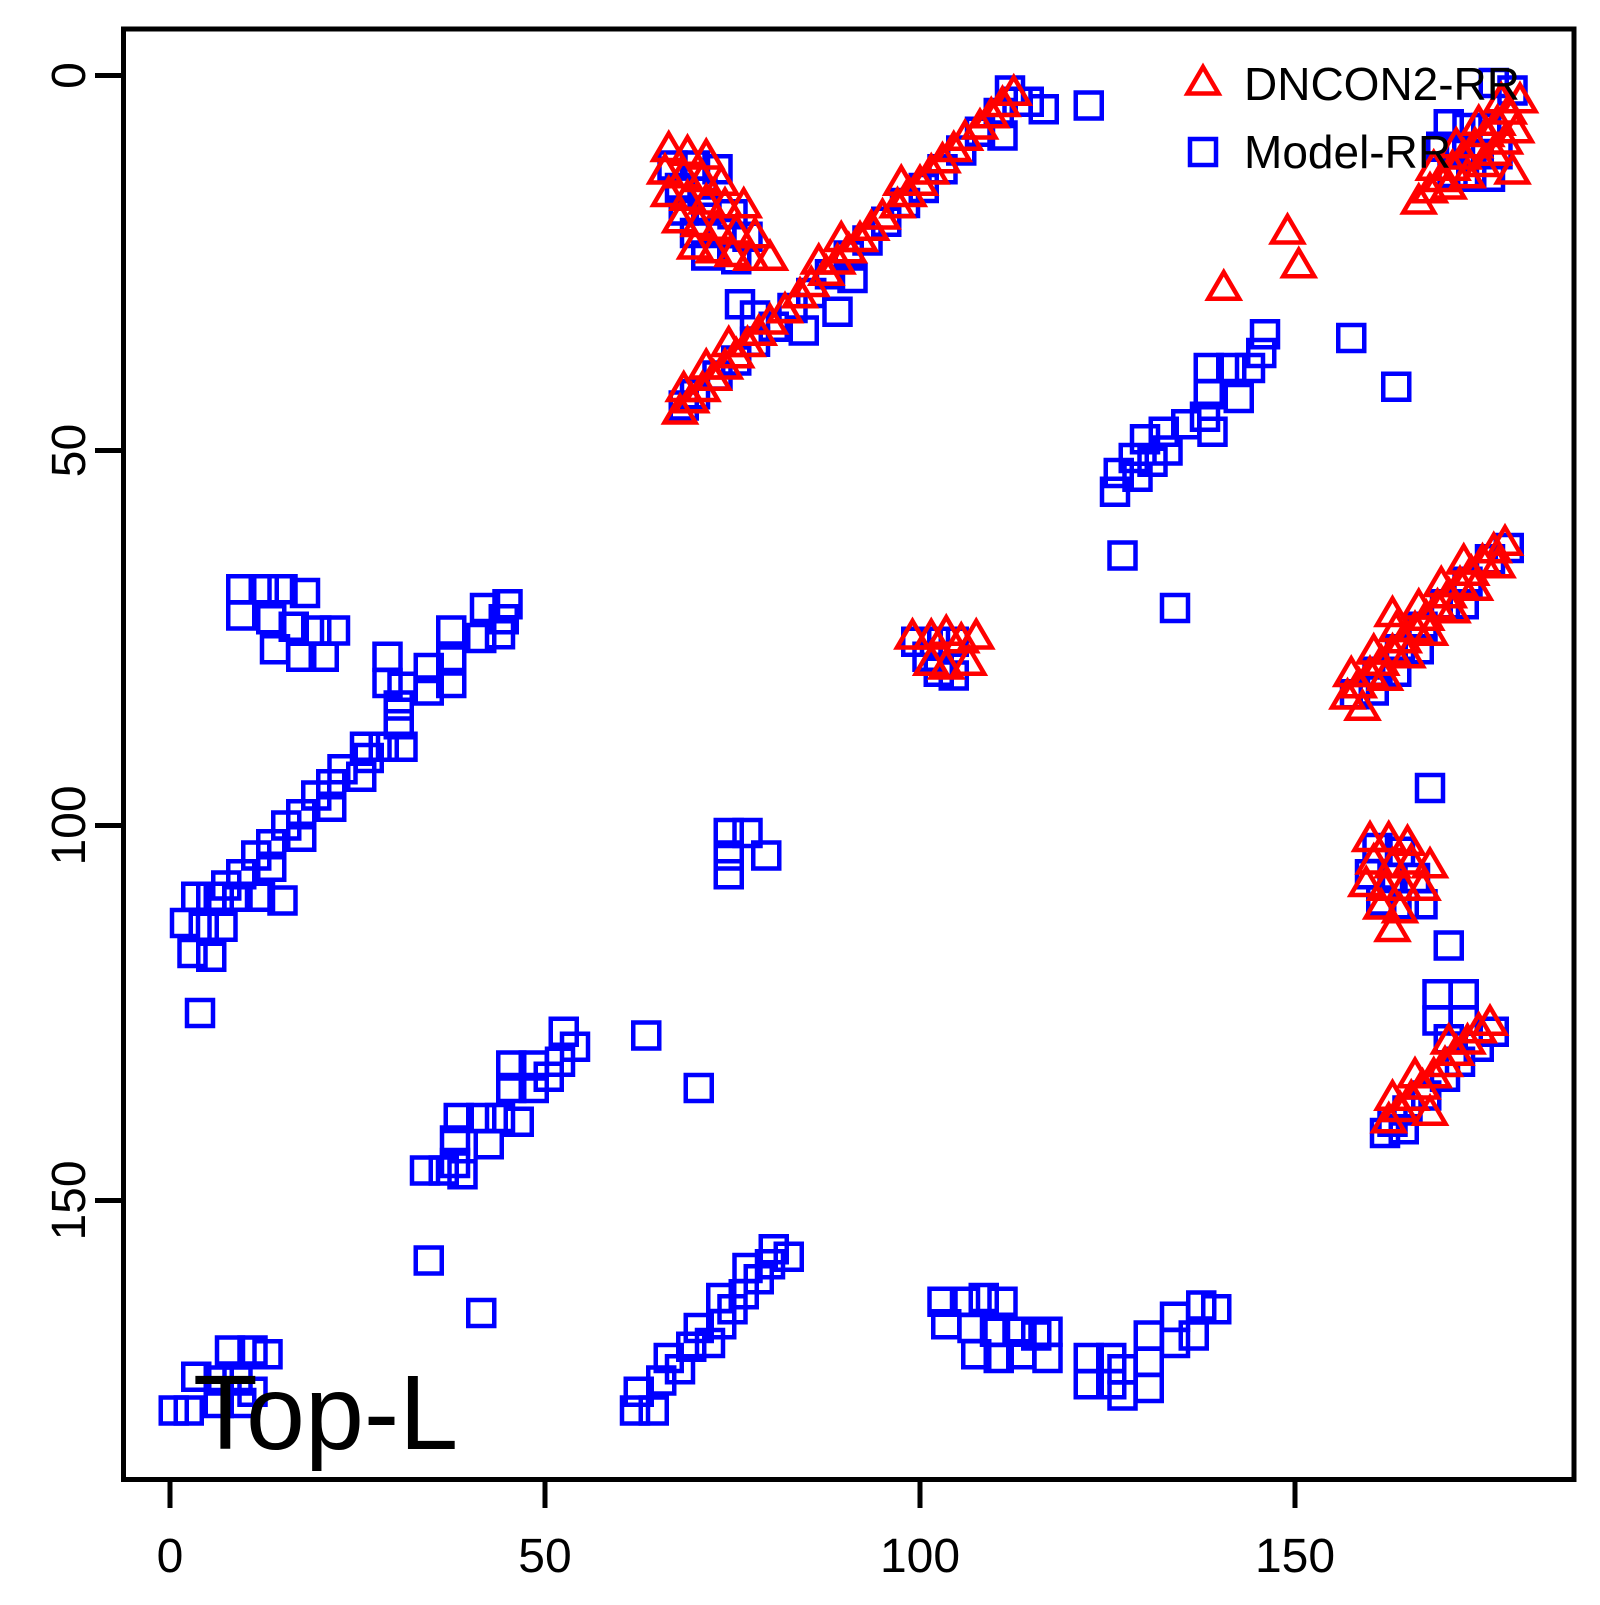 This screenshot has height=1605, width=1600. Describe the element at coordinates (69, 1200) in the screenshot. I see `y-tick-label: 150` at that location.